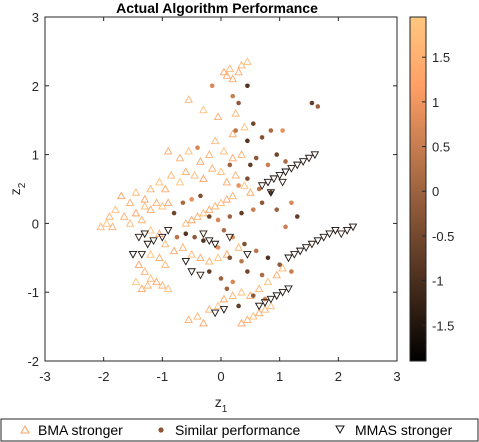  What do you see at coordinates (221, 404) in the screenshot?
I see `x-axis-label: z1` at bounding box center [221, 404].